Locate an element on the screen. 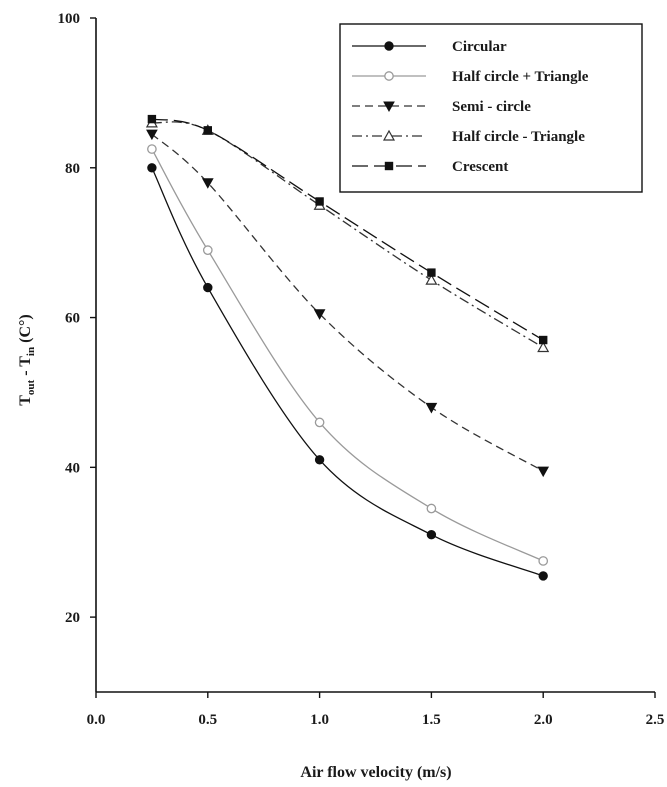 This screenshot has height=787, width=667. x-axis-title: Air flow velocity (m/s) is located at coordinates (375, 772).